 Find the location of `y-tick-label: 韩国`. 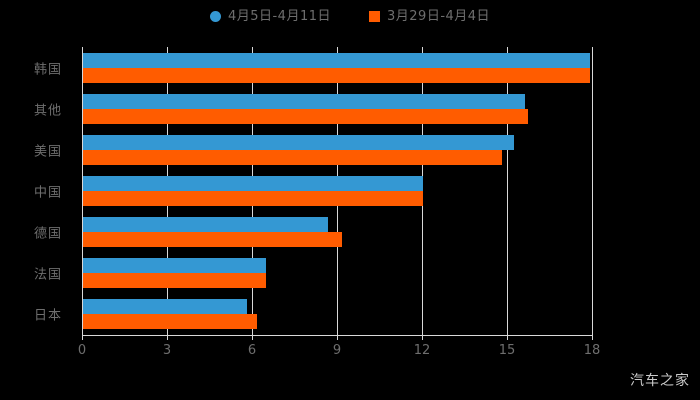

y-tick-label: 韩国 is located at coordinates (47, 70).